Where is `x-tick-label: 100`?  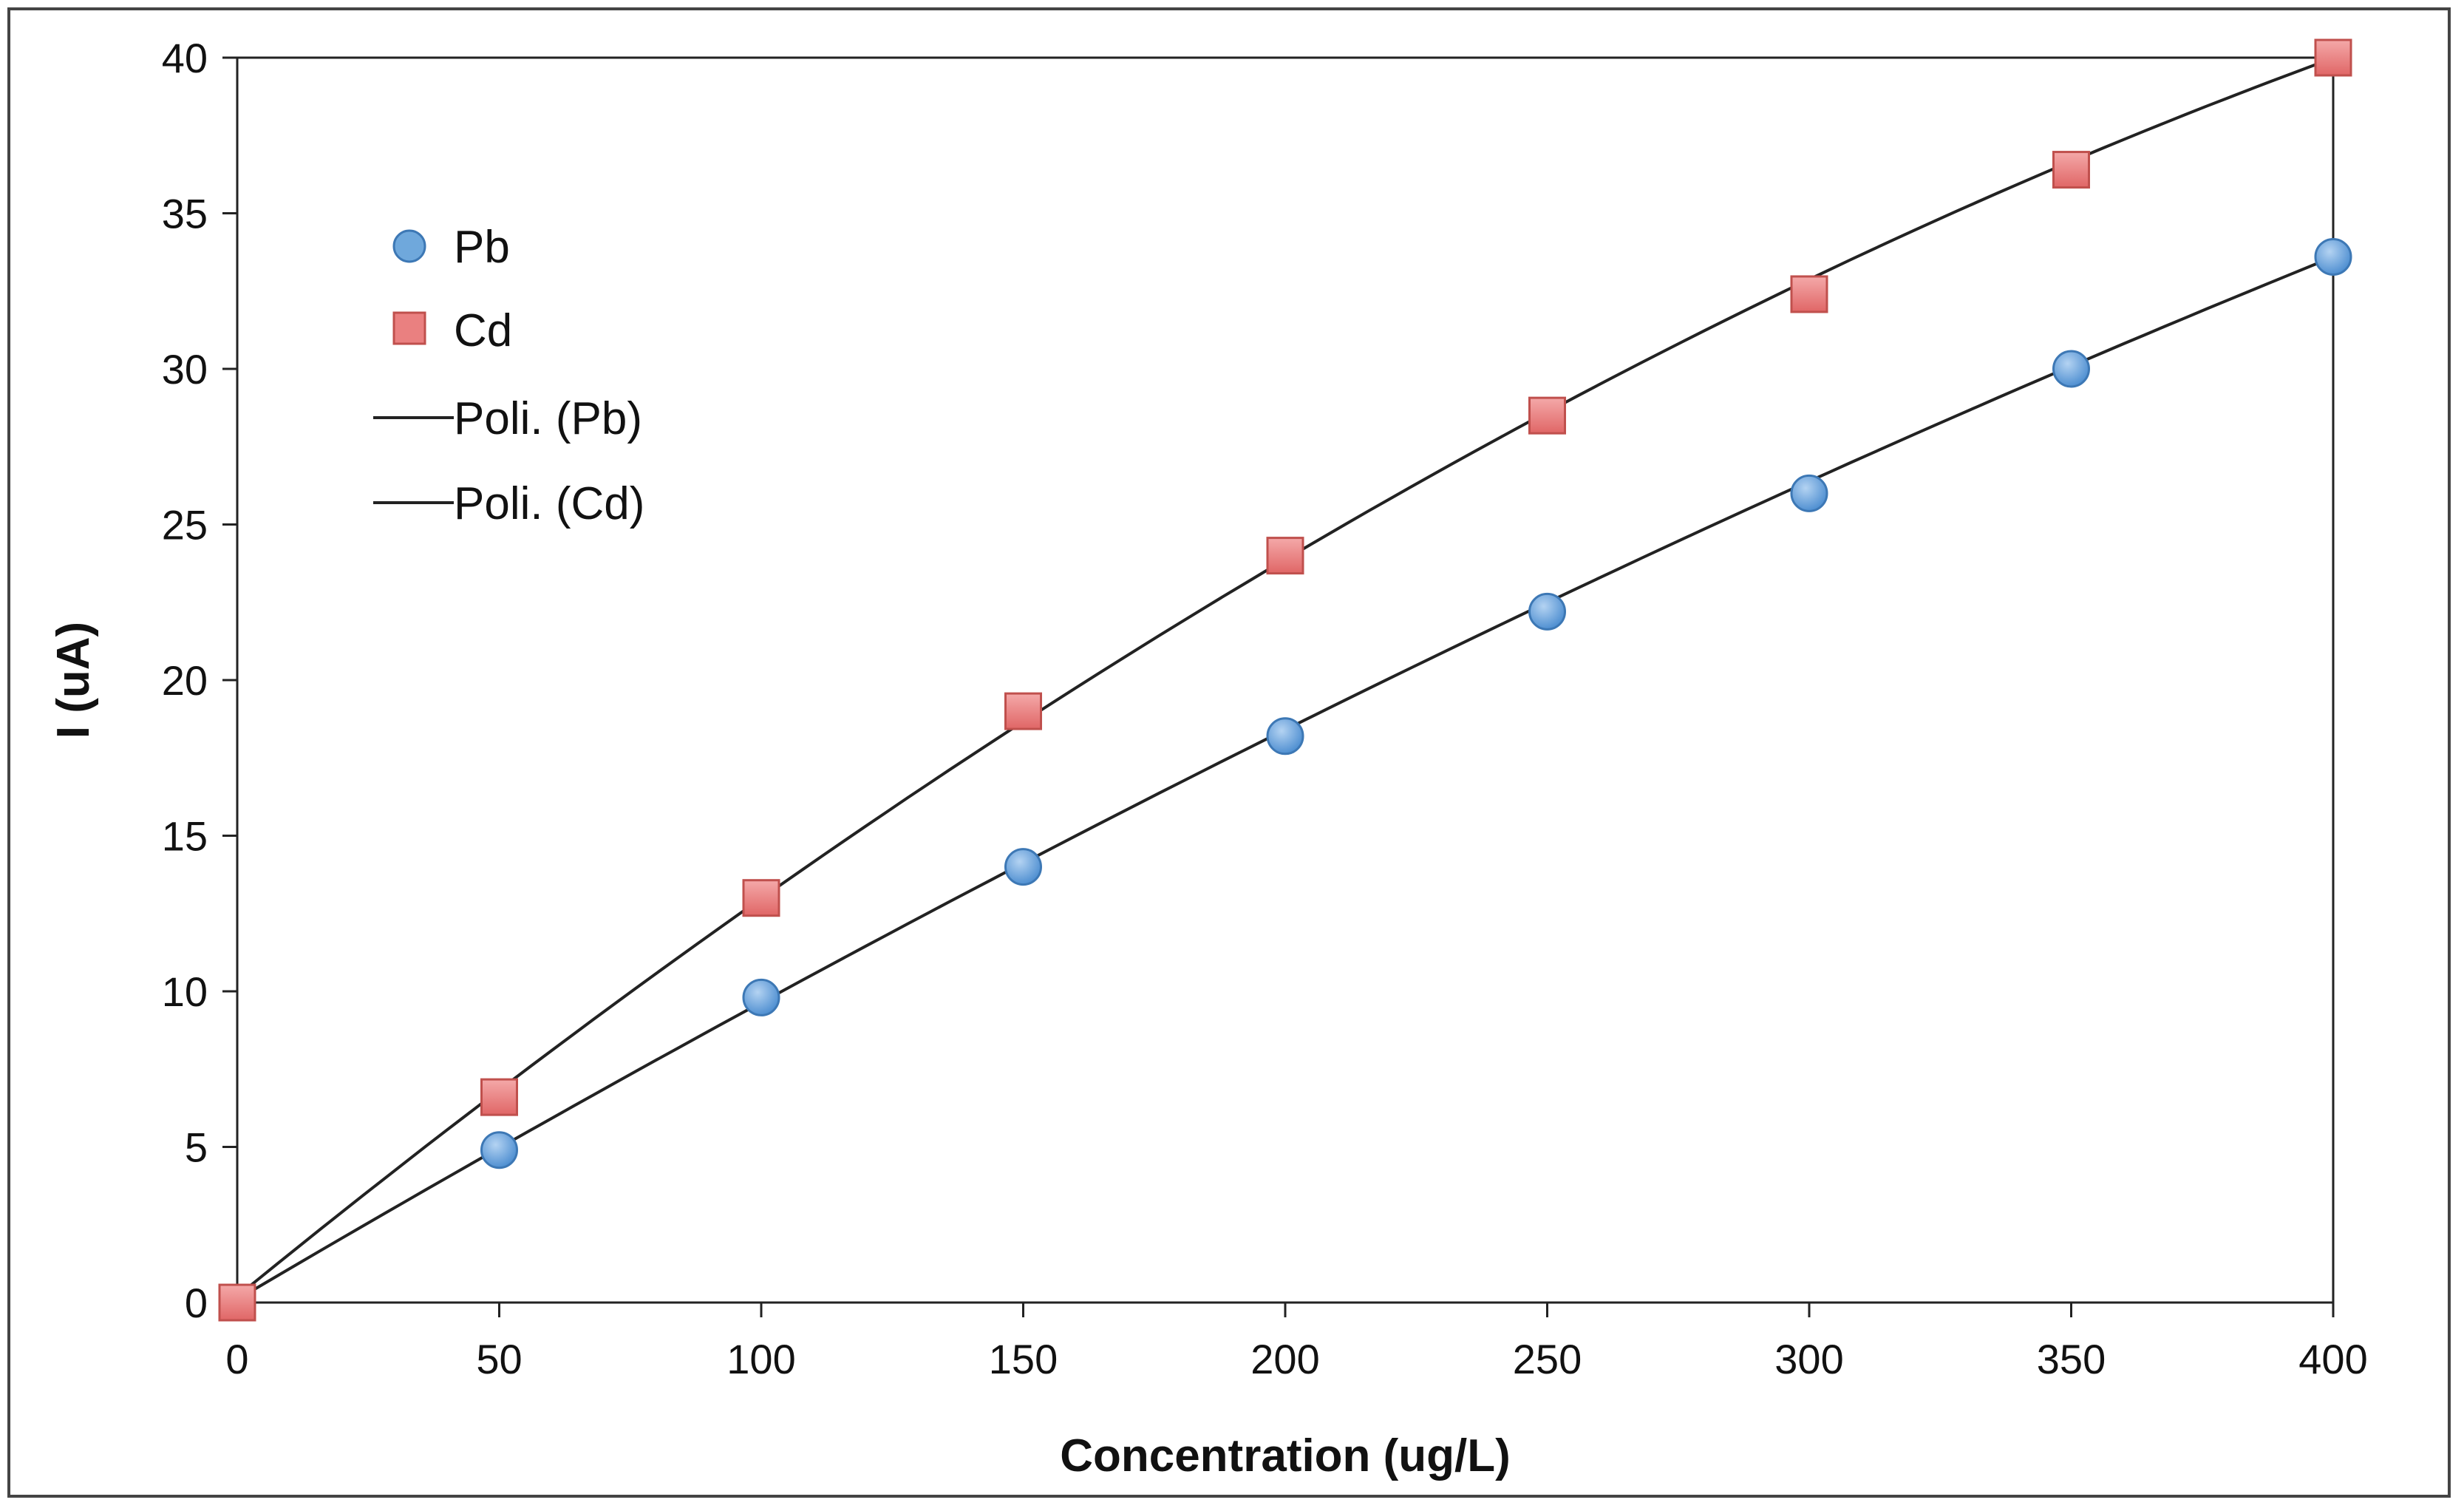
x-tick-label: 100 is located at coordinates (760, 1359).